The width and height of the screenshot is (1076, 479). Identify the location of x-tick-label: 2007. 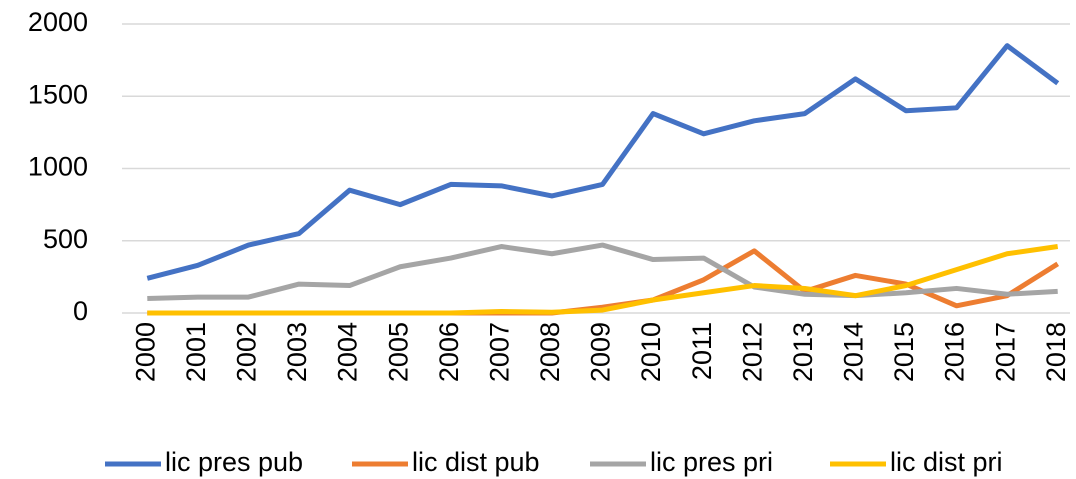
(499, 352).